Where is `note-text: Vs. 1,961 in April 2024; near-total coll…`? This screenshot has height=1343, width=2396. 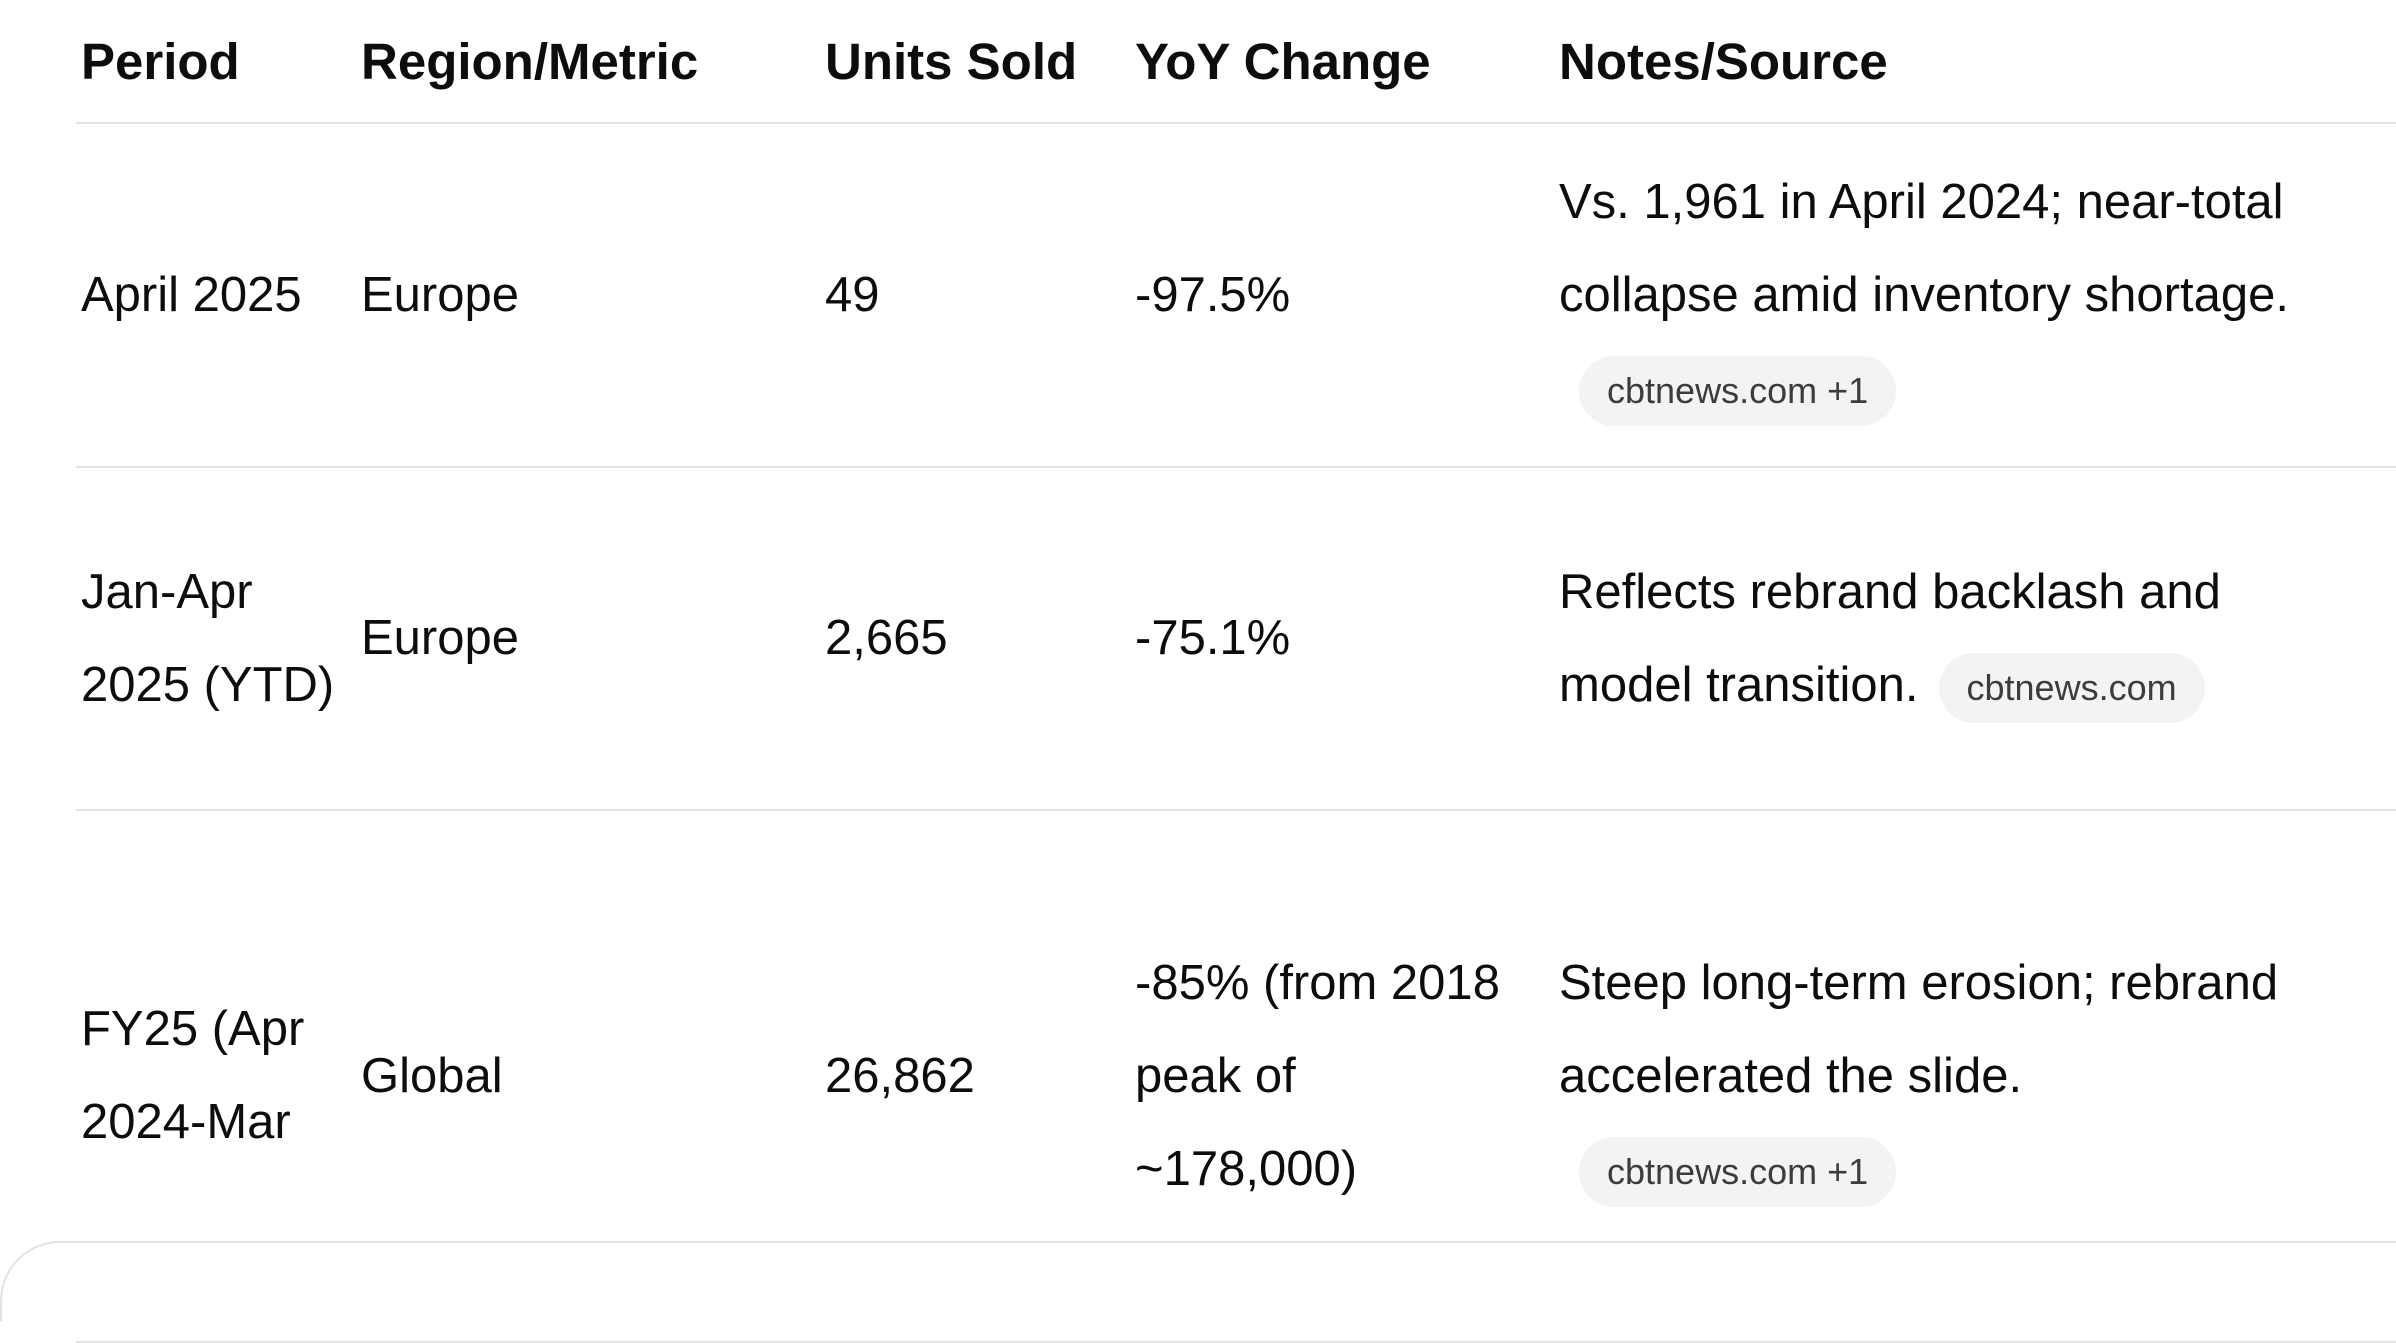 note-text: Vs. 1,961 in April 2024; near-total coll… is located at coordinates (1924, 248).